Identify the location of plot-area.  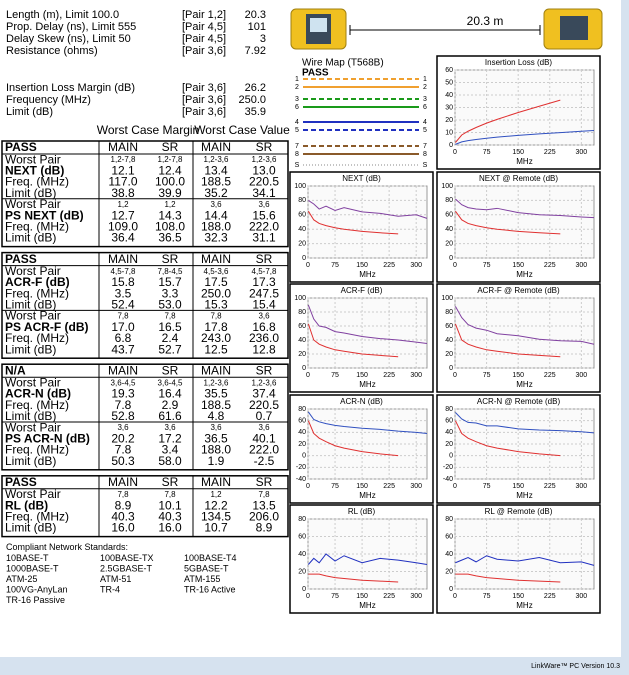
(367, 222).